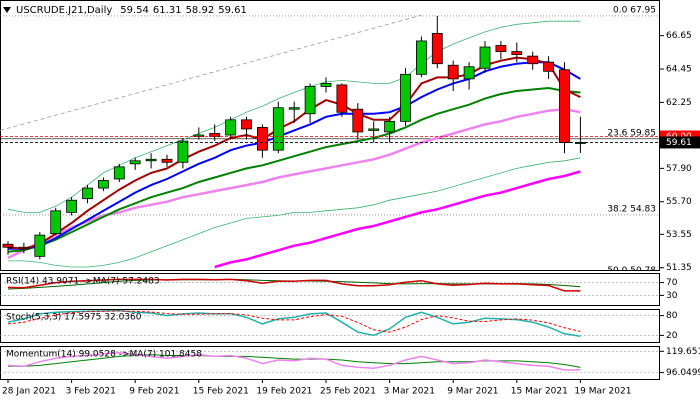 This screenshot has width=700, height=400. What do you see at coordinates (74, 318) in the screenshot?
I see `indicator-label: Stoch(5,3,3) 17.5975 32.0360` at bounding box center [74, 318].